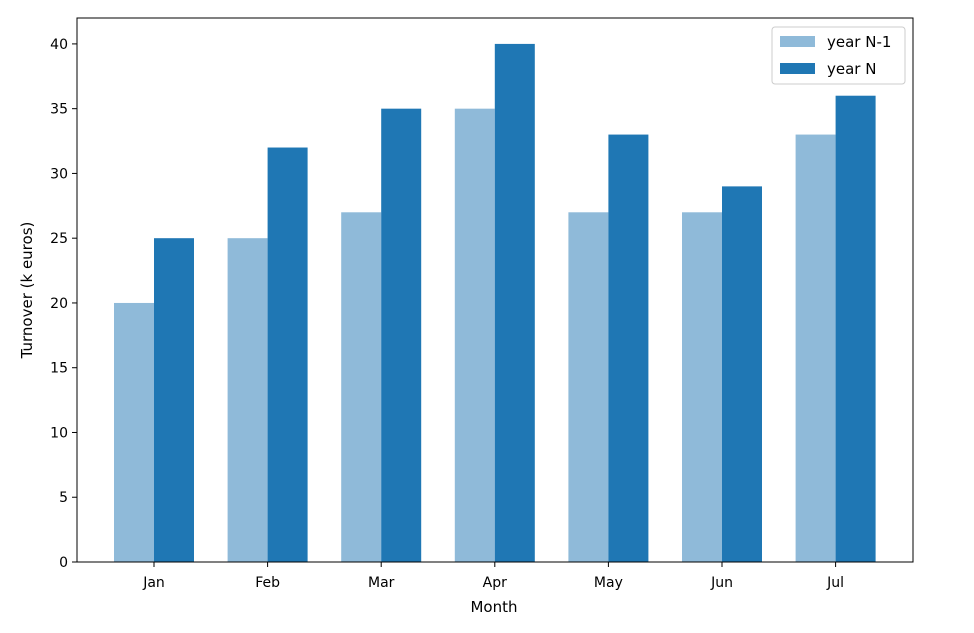 The image size is (974, 633). What do you see at coordinates (838, 55) in the screenshot?
I see `legend: year N-1 year N` at bounding box center [838, 55].